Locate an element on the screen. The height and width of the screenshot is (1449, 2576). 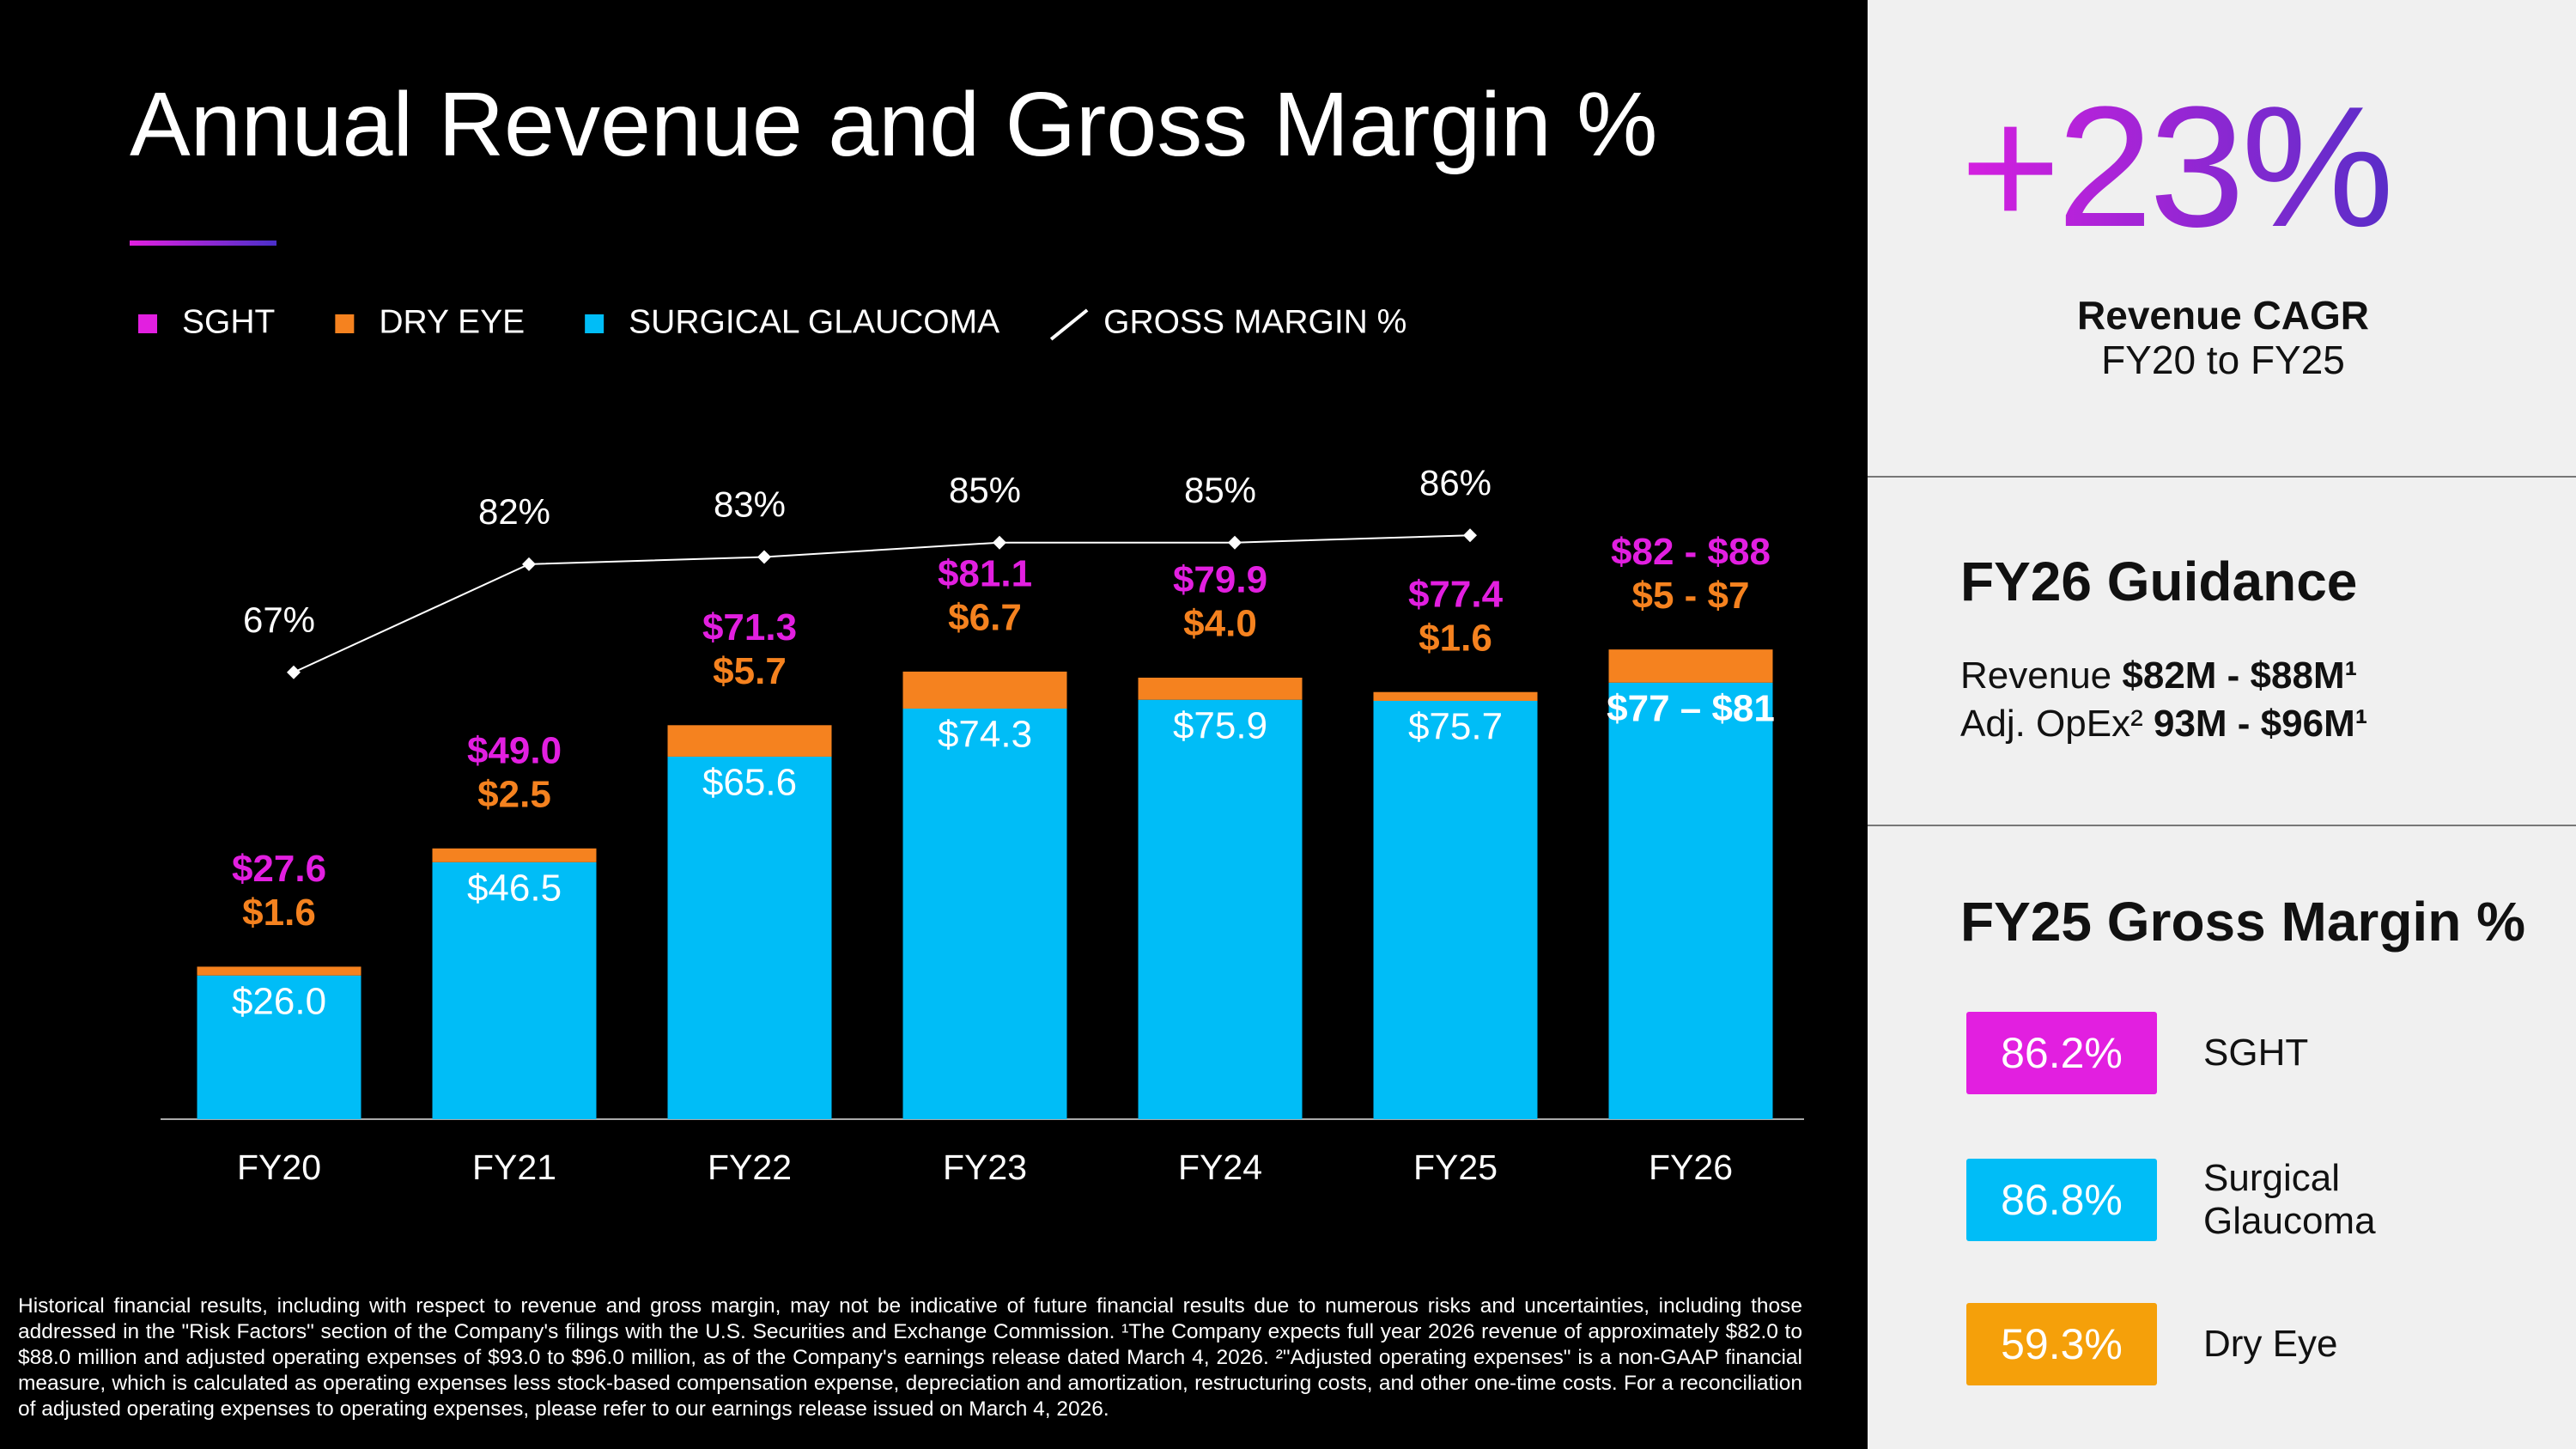
bar-label: $26.0 is located at coordinates (279, 1001).